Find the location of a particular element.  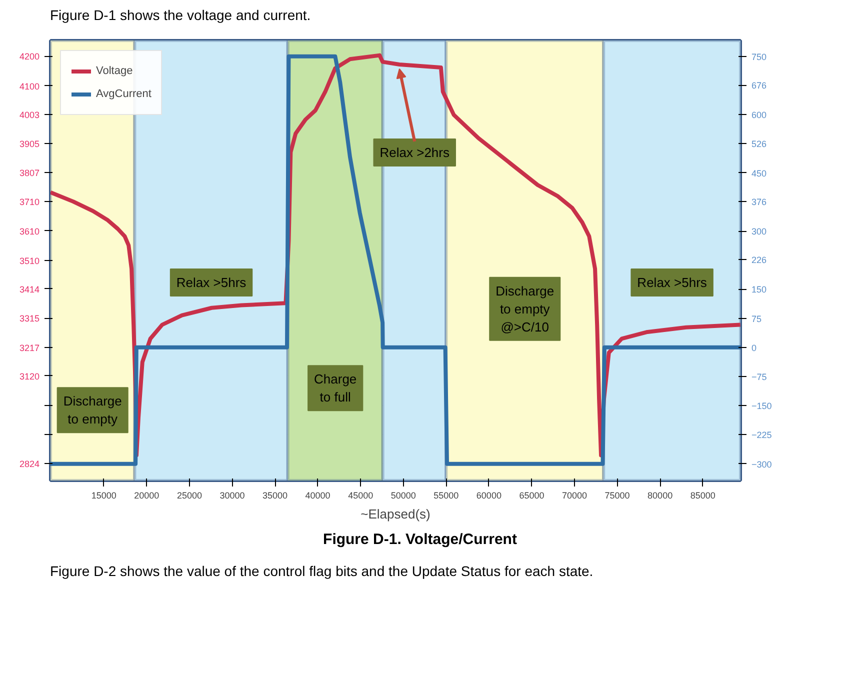

y2-tick-label: 75 is located at coordinates (757, 319).